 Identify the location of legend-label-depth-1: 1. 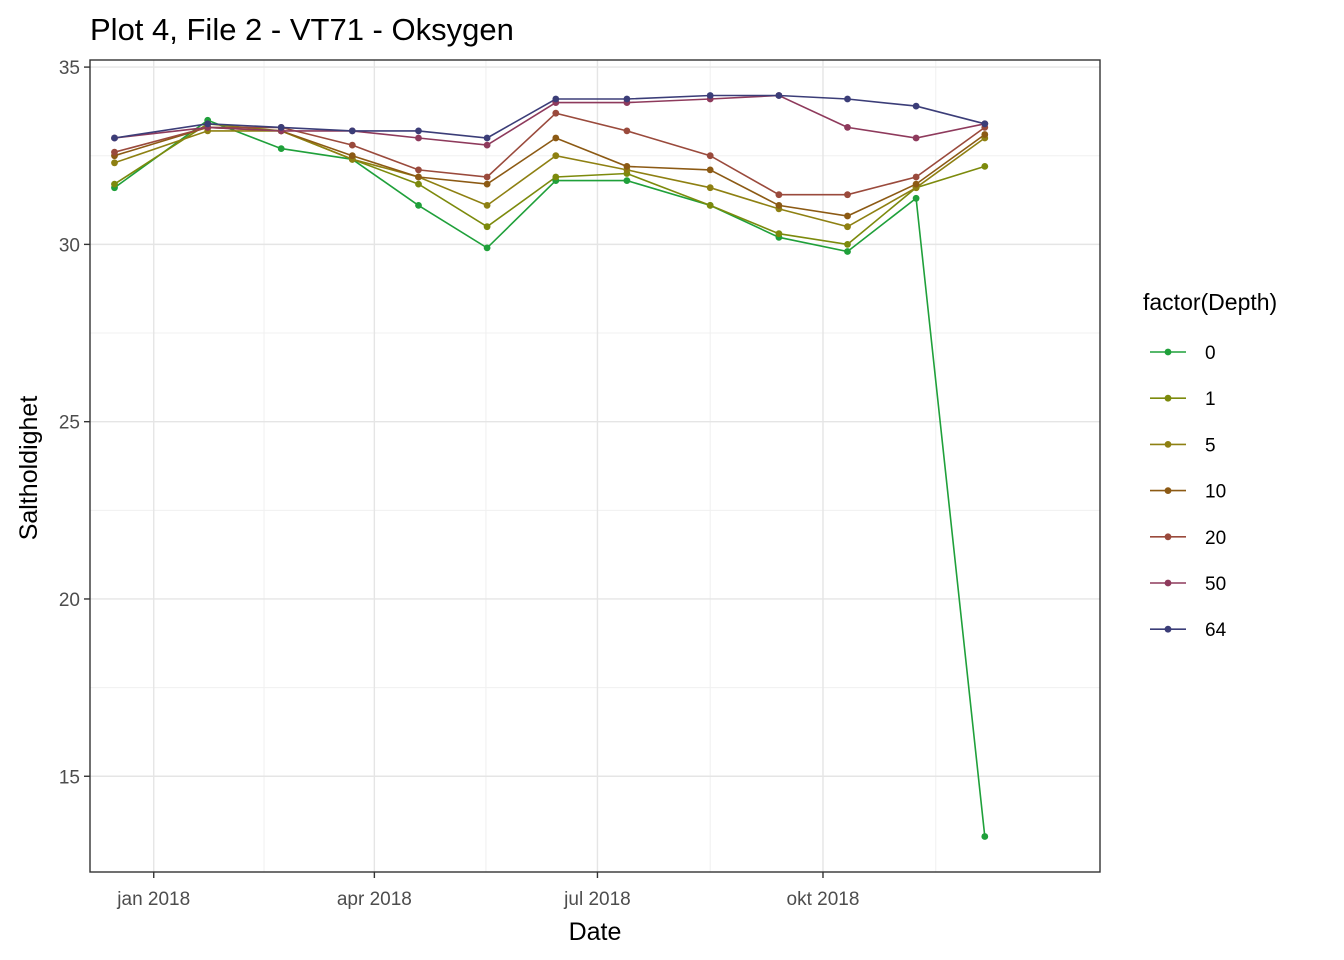
(1210, 399).